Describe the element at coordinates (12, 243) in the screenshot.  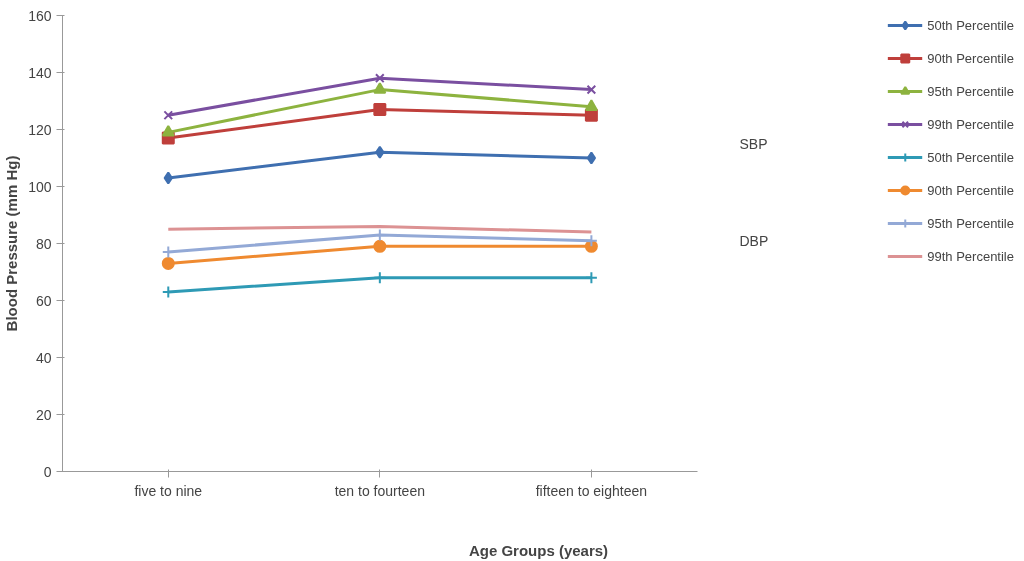
I see `y-axis-title: Blood Pressure (mm Hg)` at that location.